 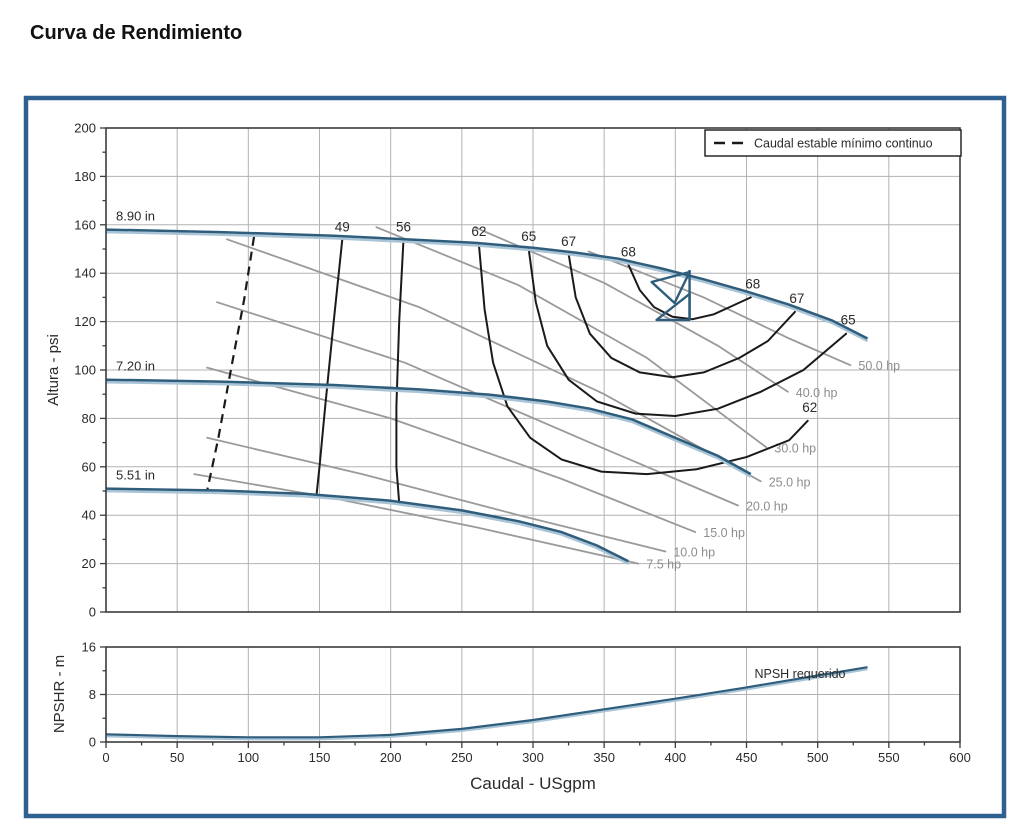 I want to click on duty-marker-triangle-upper, so click(x=670, y=287).